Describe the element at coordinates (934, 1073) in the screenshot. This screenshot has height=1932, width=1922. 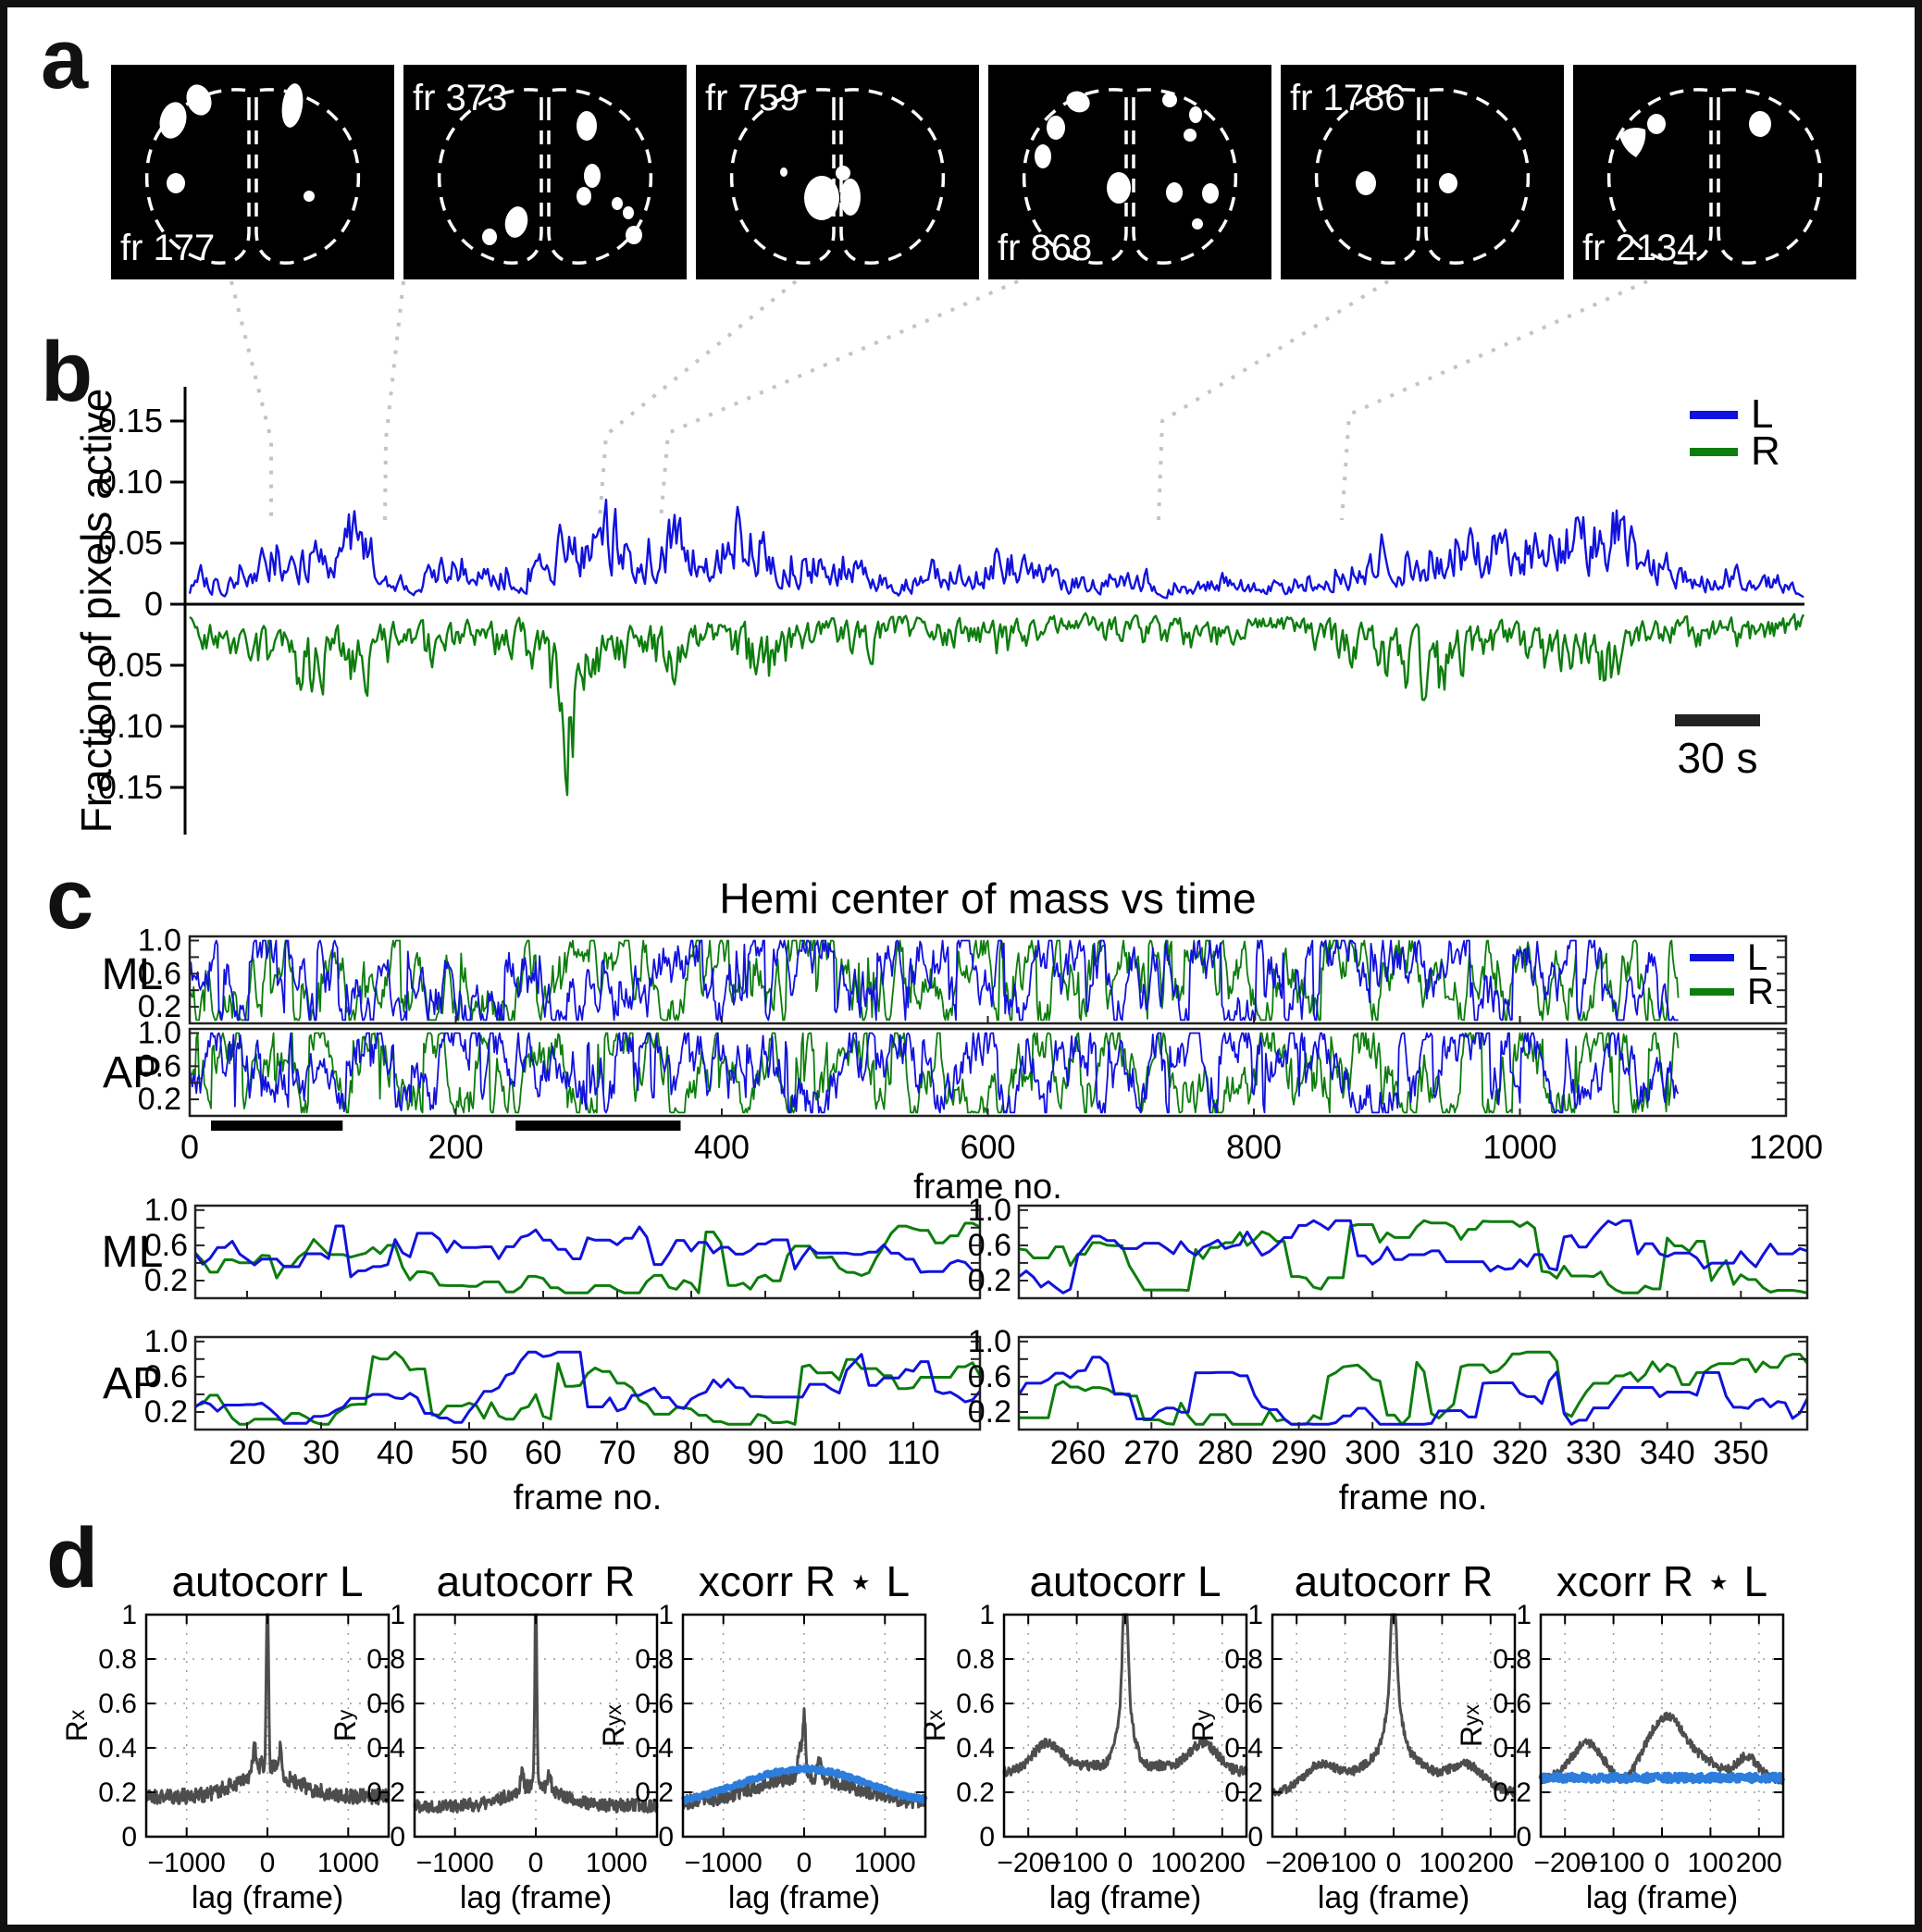
I see `c-long-trace-R` at that location.